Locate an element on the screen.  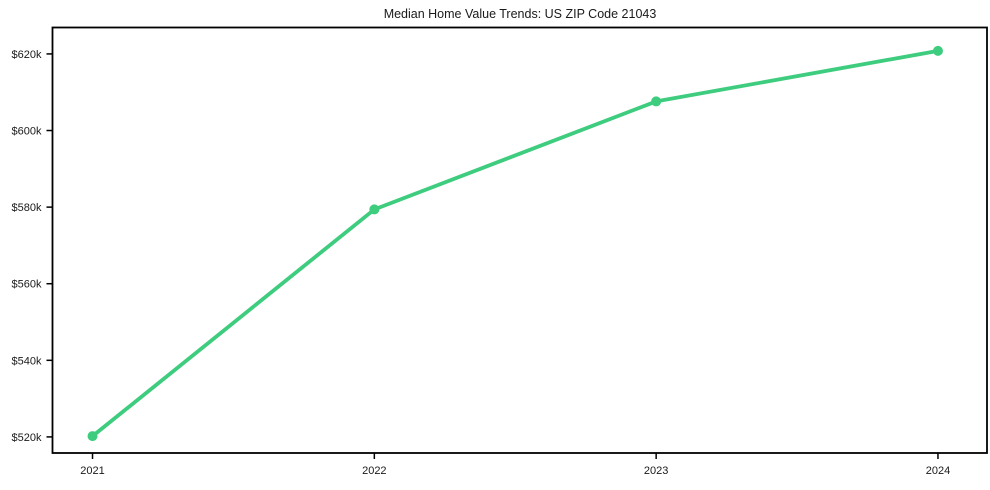
y-tick-label: $520k is located at coordinates (27, 438).